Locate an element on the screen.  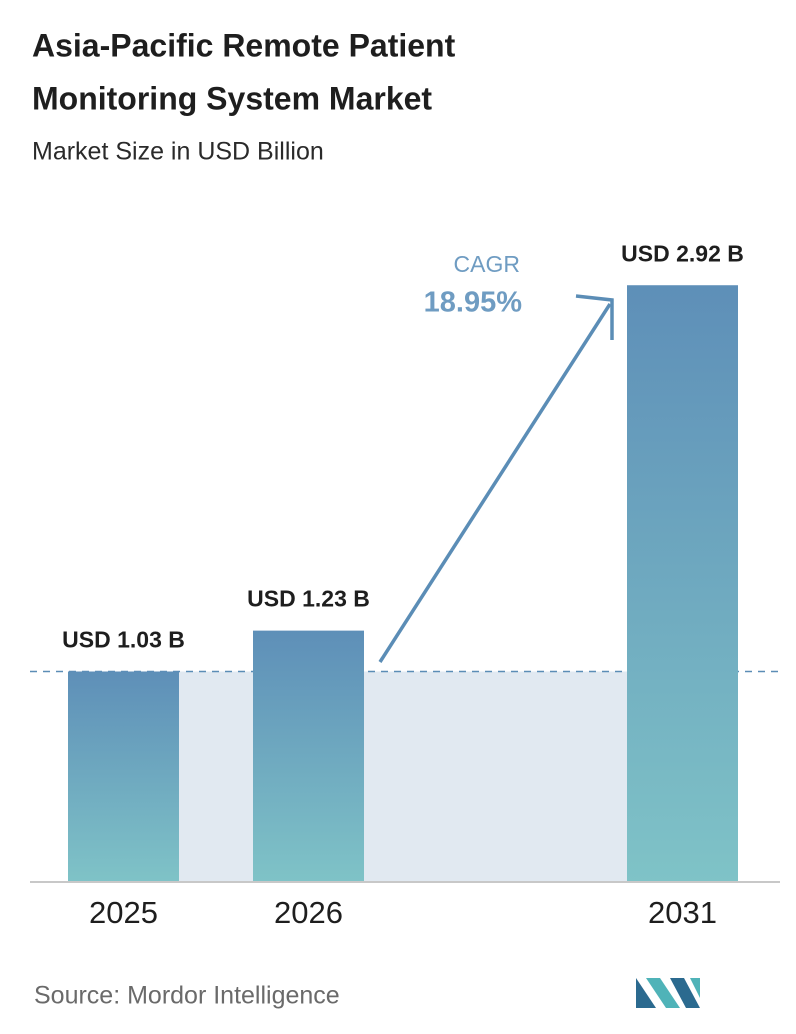
source: Source: Mordor Intelligence is located at coordinates (187, 996).